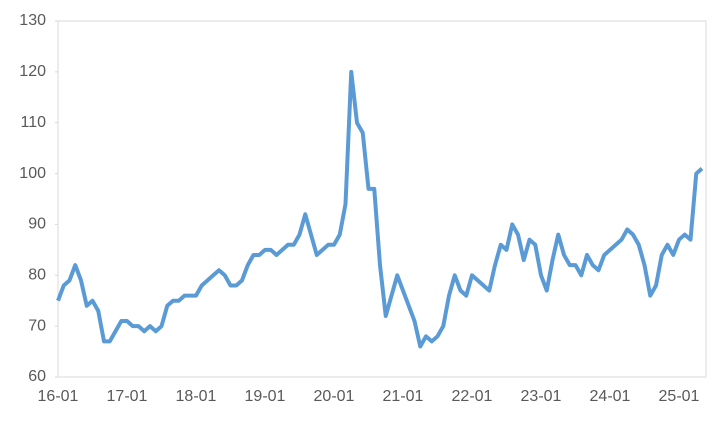 The width and height of the screenshot is (716, 432). What do you see at coordinates (472, 396) in the screenshot?
I see `x-tick-label: 22-01` at bounding box center [472, 396].